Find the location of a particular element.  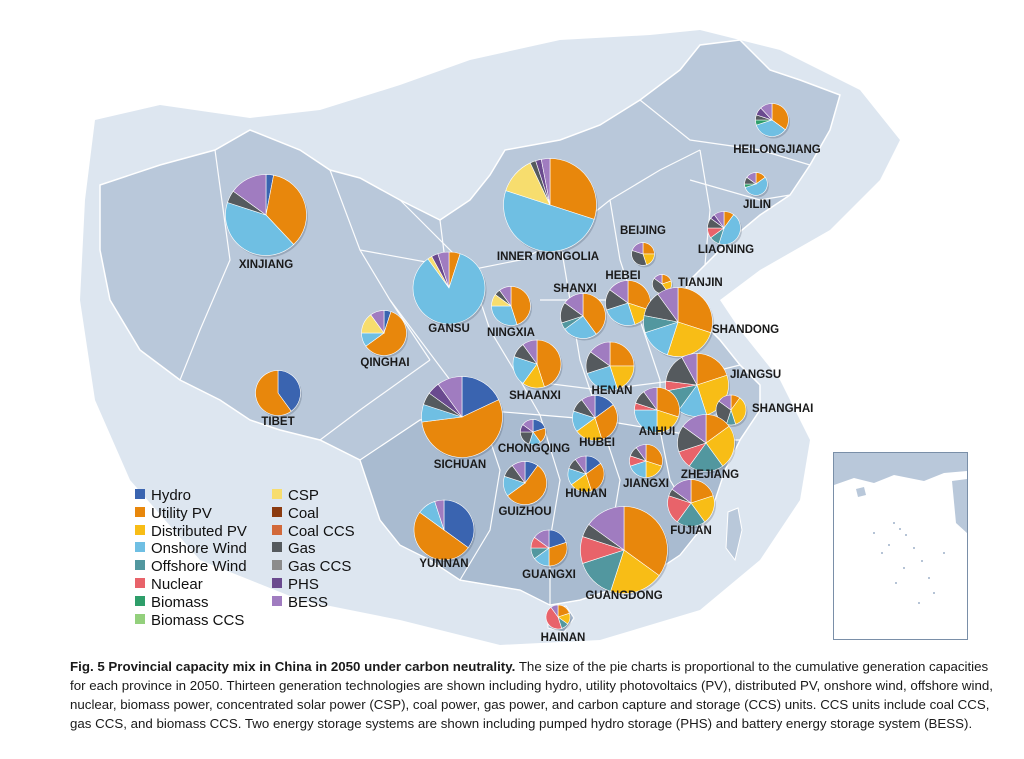

legend-label: Nuclear is located at coordinates (177, 584).